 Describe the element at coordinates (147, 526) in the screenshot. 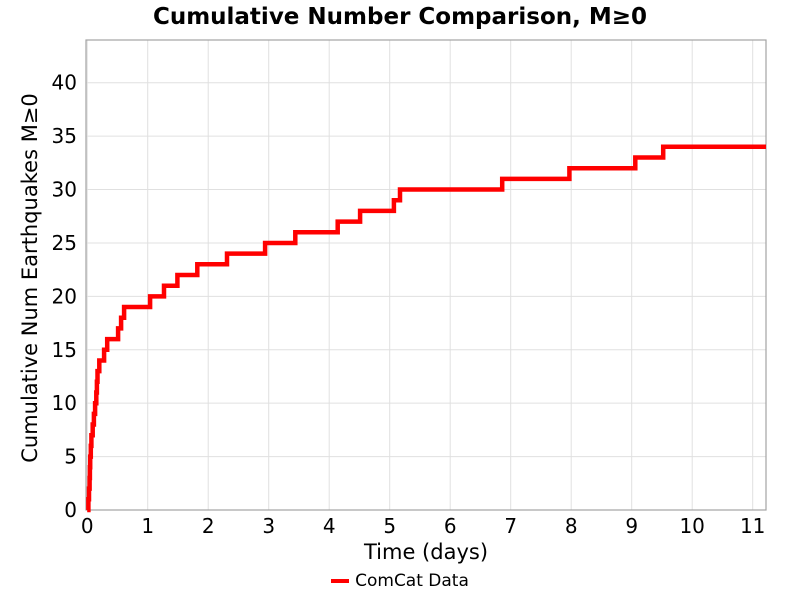

I see `x-tick-label: 1` at that location.